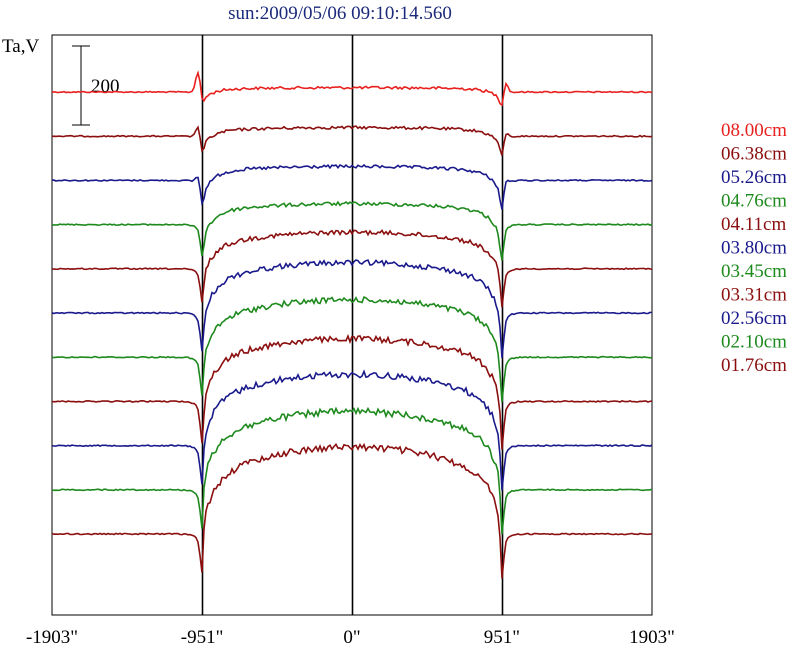  I want to click on legend-entry: 05.26cm, so click(754, 177).